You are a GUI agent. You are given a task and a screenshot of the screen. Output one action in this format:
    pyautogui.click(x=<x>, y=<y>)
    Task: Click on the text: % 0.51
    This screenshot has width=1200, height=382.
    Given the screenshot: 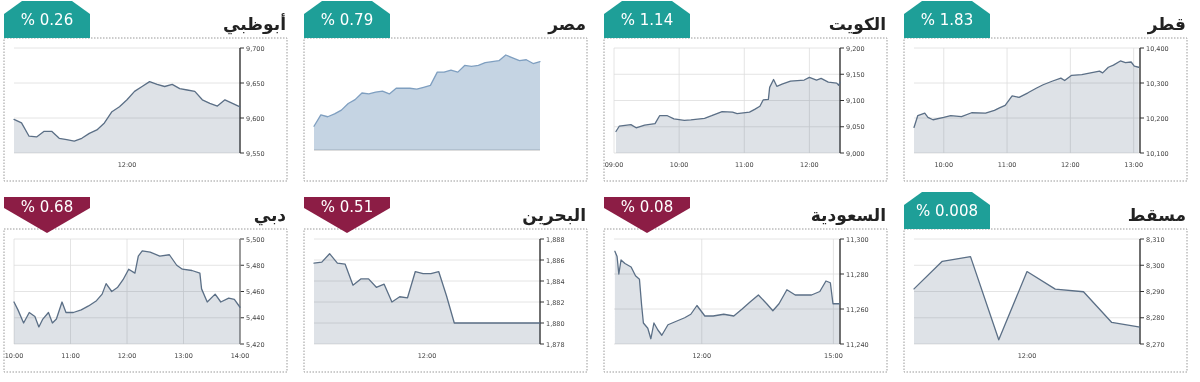 What is the action you would take?
    pyautogui.click(x=347, y=207)
    